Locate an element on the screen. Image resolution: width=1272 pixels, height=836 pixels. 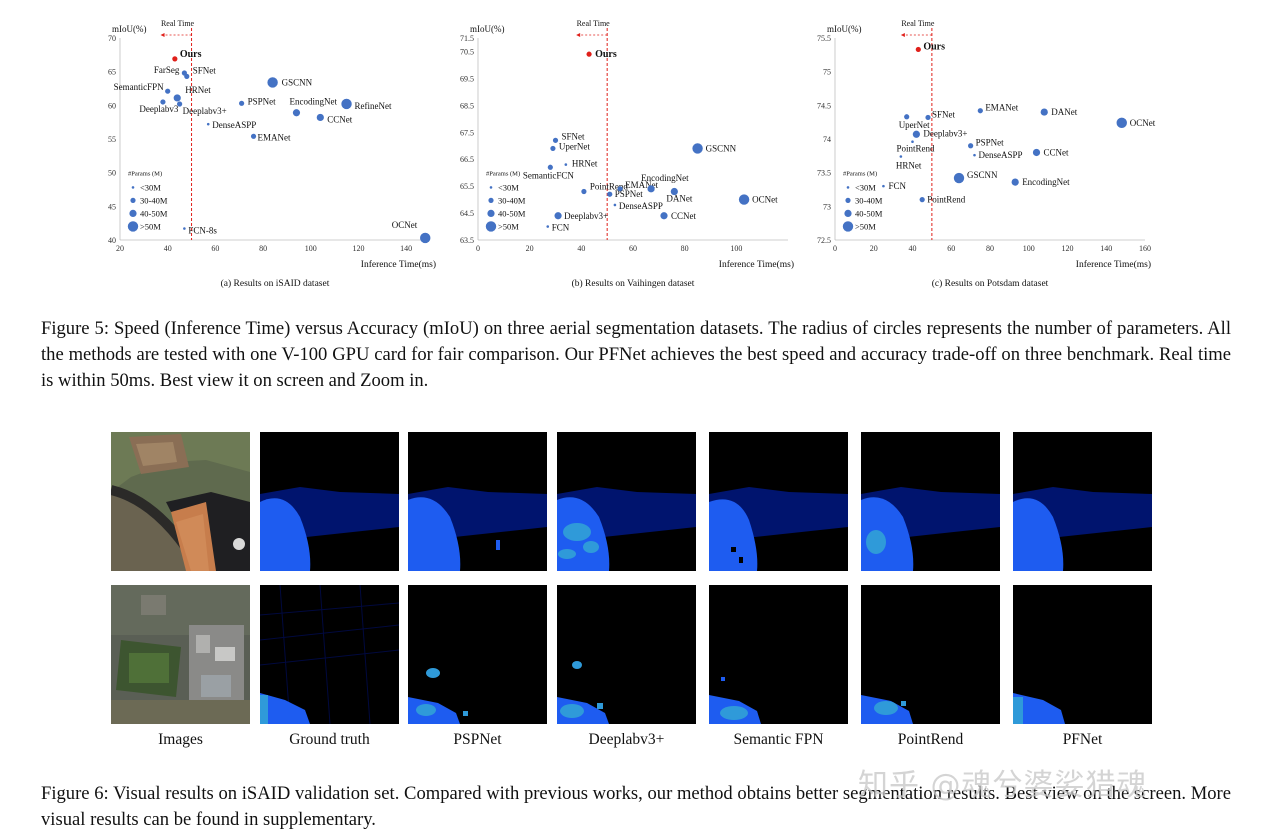
column-label-pfnet: PFNet is located at coordinates (1082, 739).